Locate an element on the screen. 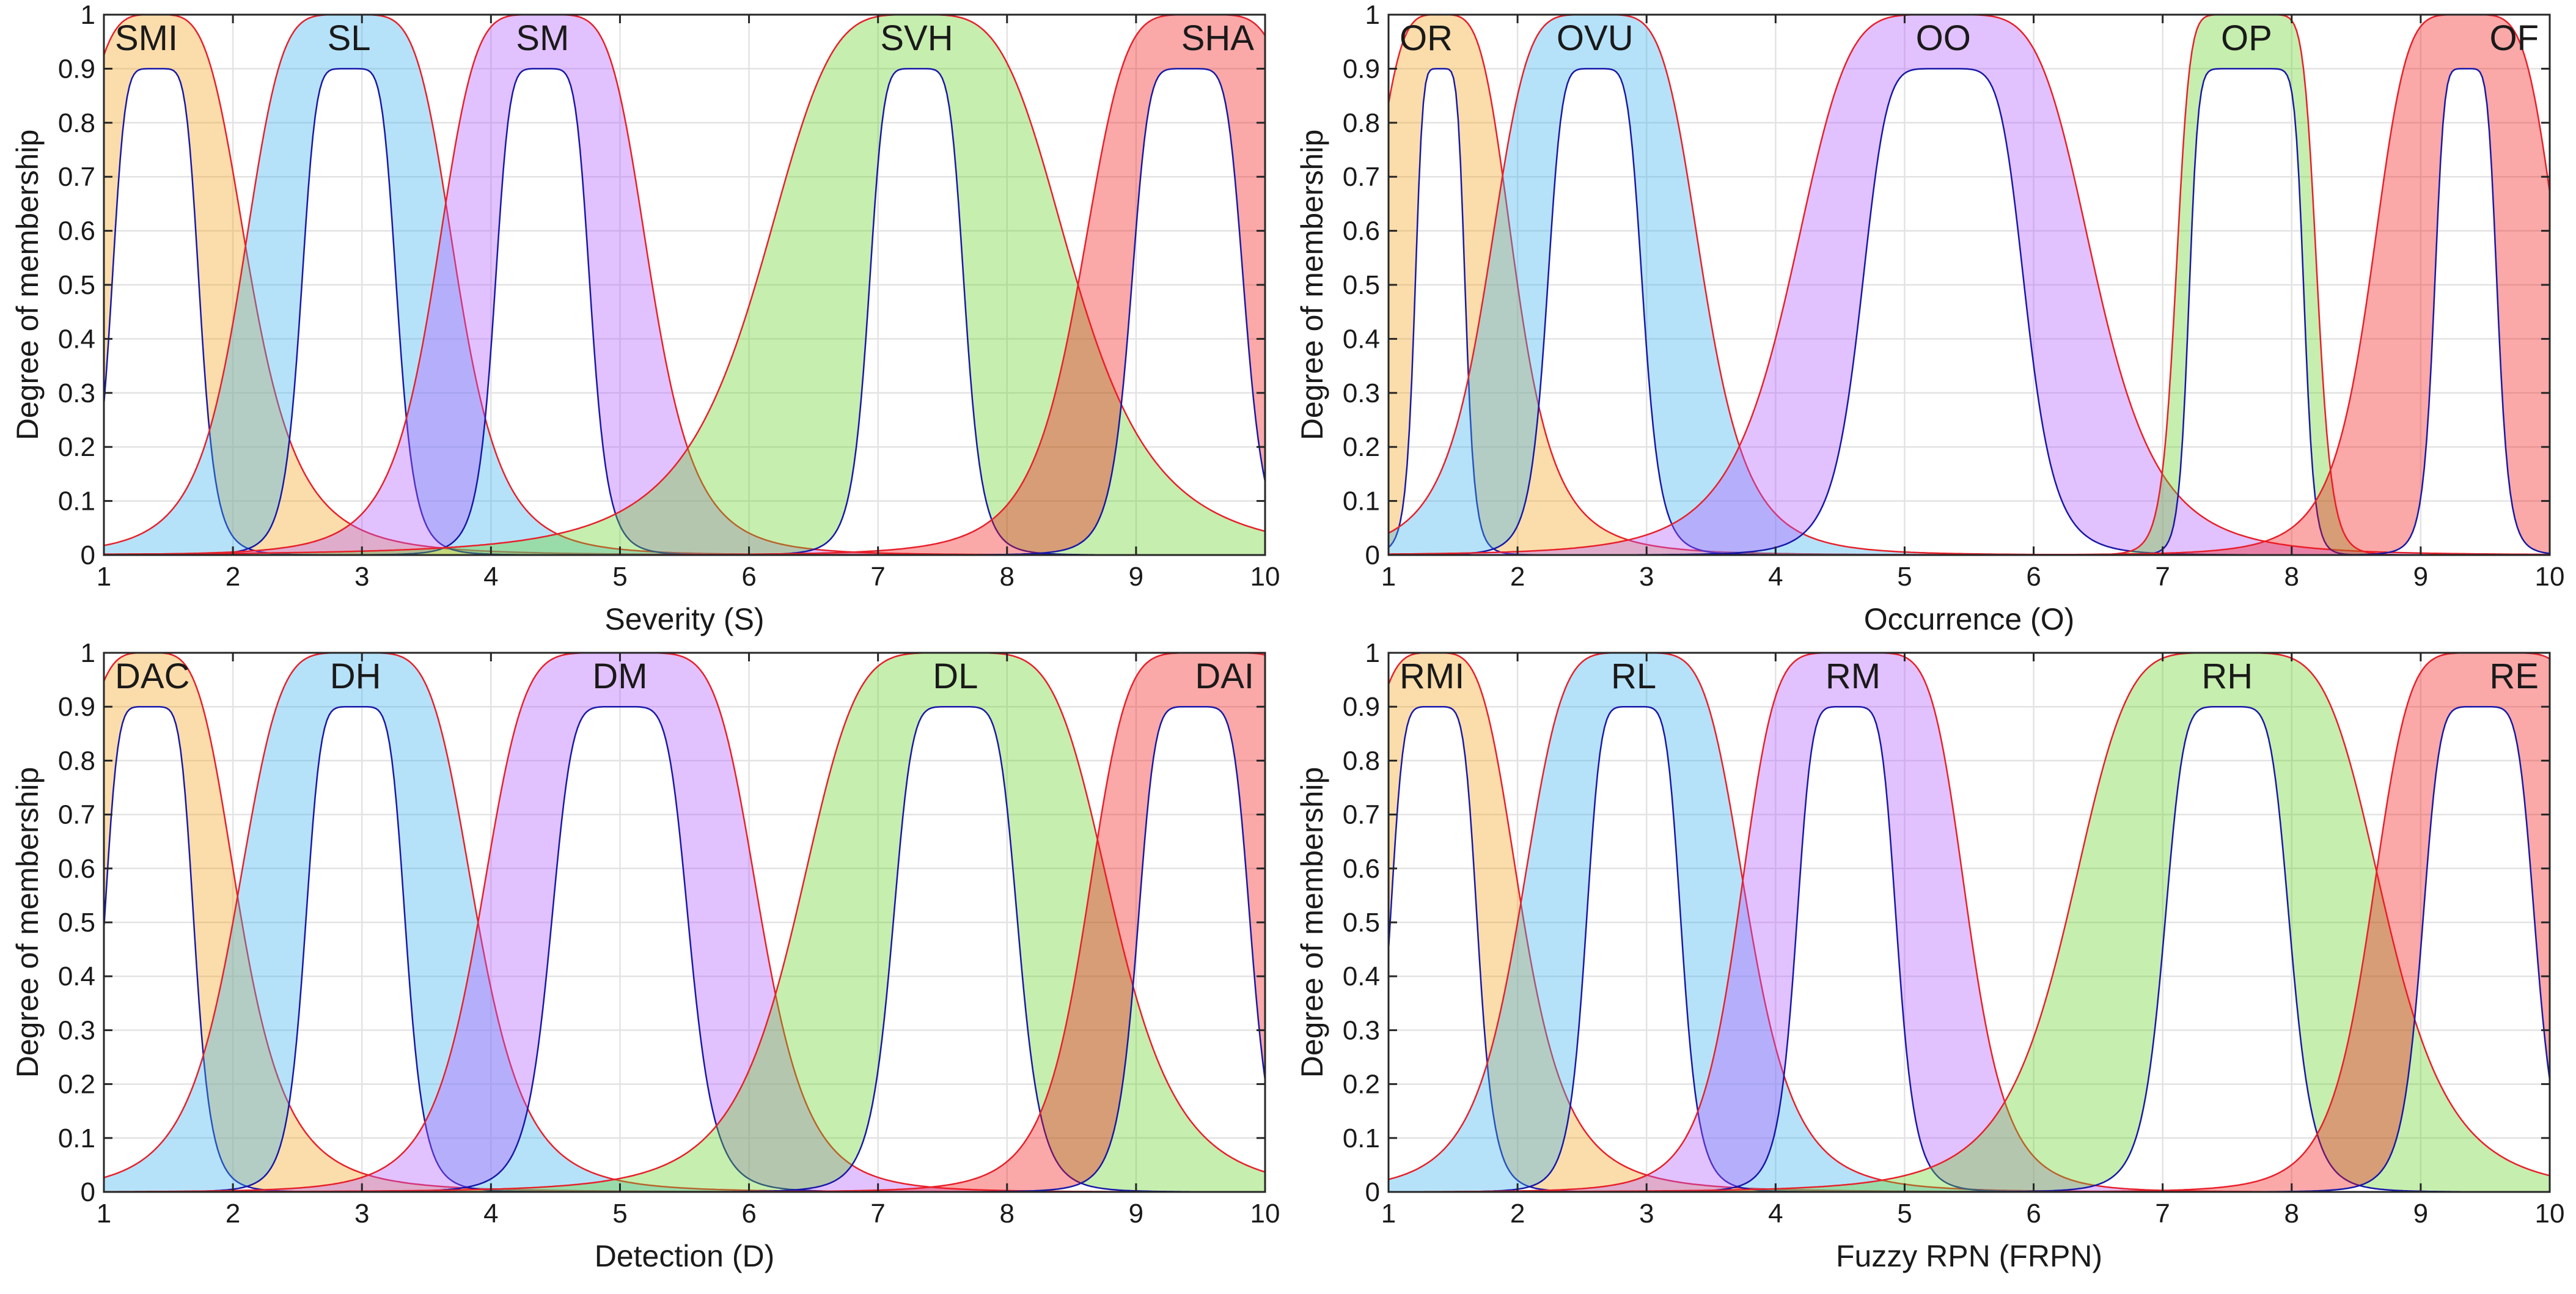 Image resolution: width=2576 pixels, height=1294 pixels. y-tick-label: 0.5 is located at coordinates (76, 285).